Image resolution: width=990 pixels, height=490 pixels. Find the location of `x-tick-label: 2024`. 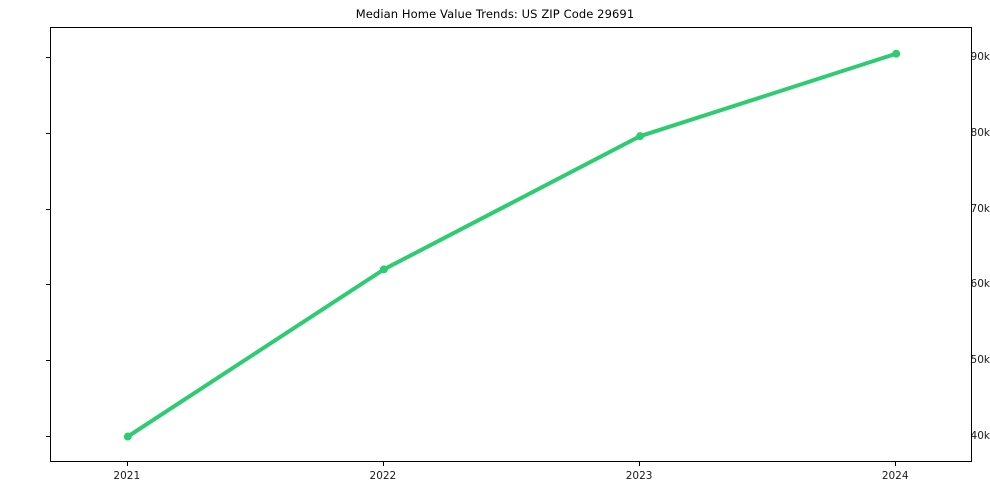

x-tick-label: 2024 is located at coordinates (895, 476).